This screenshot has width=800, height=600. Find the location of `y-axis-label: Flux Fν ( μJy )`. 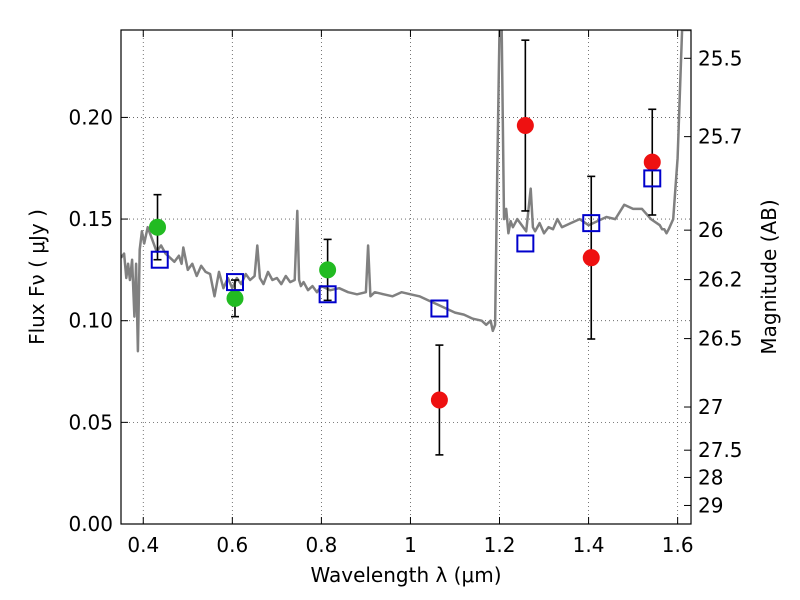

y-axis-label: Flux Fν ( μJy ) is located at coordinates (37, 277).